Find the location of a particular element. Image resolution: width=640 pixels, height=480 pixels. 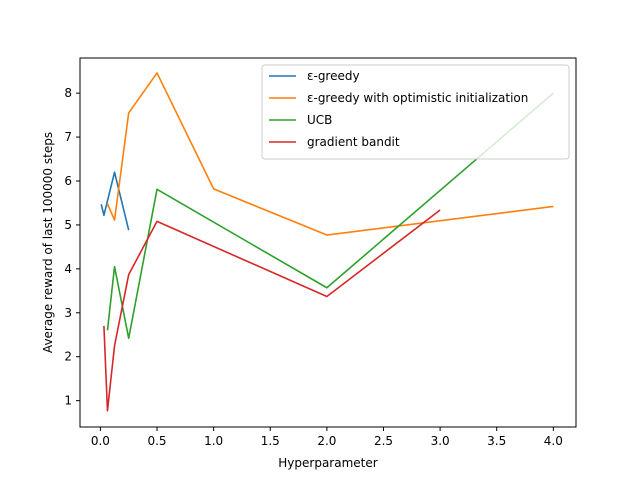

legend-label: ε-greedy is located at coordinates (333, 76).